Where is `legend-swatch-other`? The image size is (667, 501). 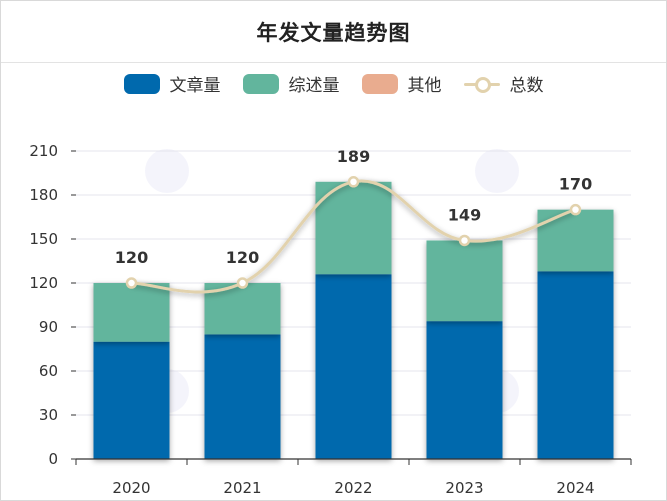
legend-swatch-other is located at coordinates (379, 83).